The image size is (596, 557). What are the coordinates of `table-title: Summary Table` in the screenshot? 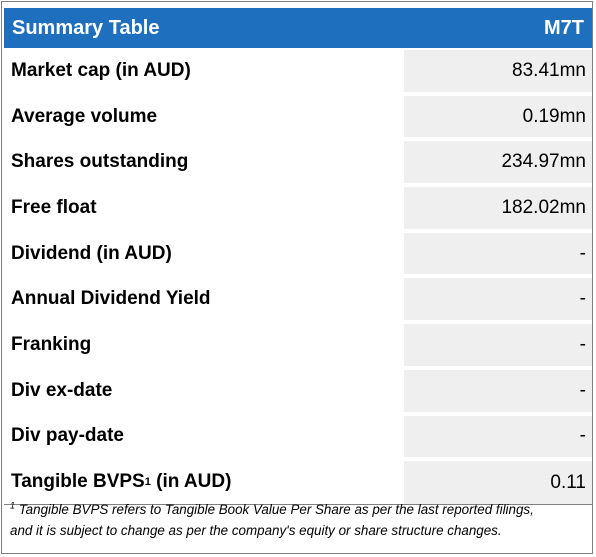 It's located at (86, 27).